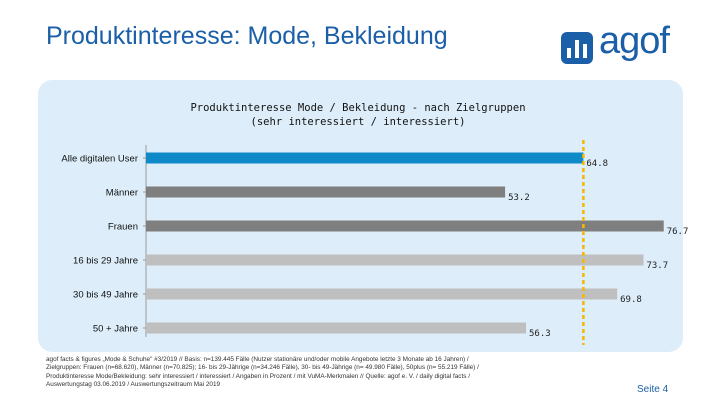 The image size is (720, 405). Describe the element at coordinates (577, 48) in the screenshot. I see `bar-chart-logo-icon` at that location.